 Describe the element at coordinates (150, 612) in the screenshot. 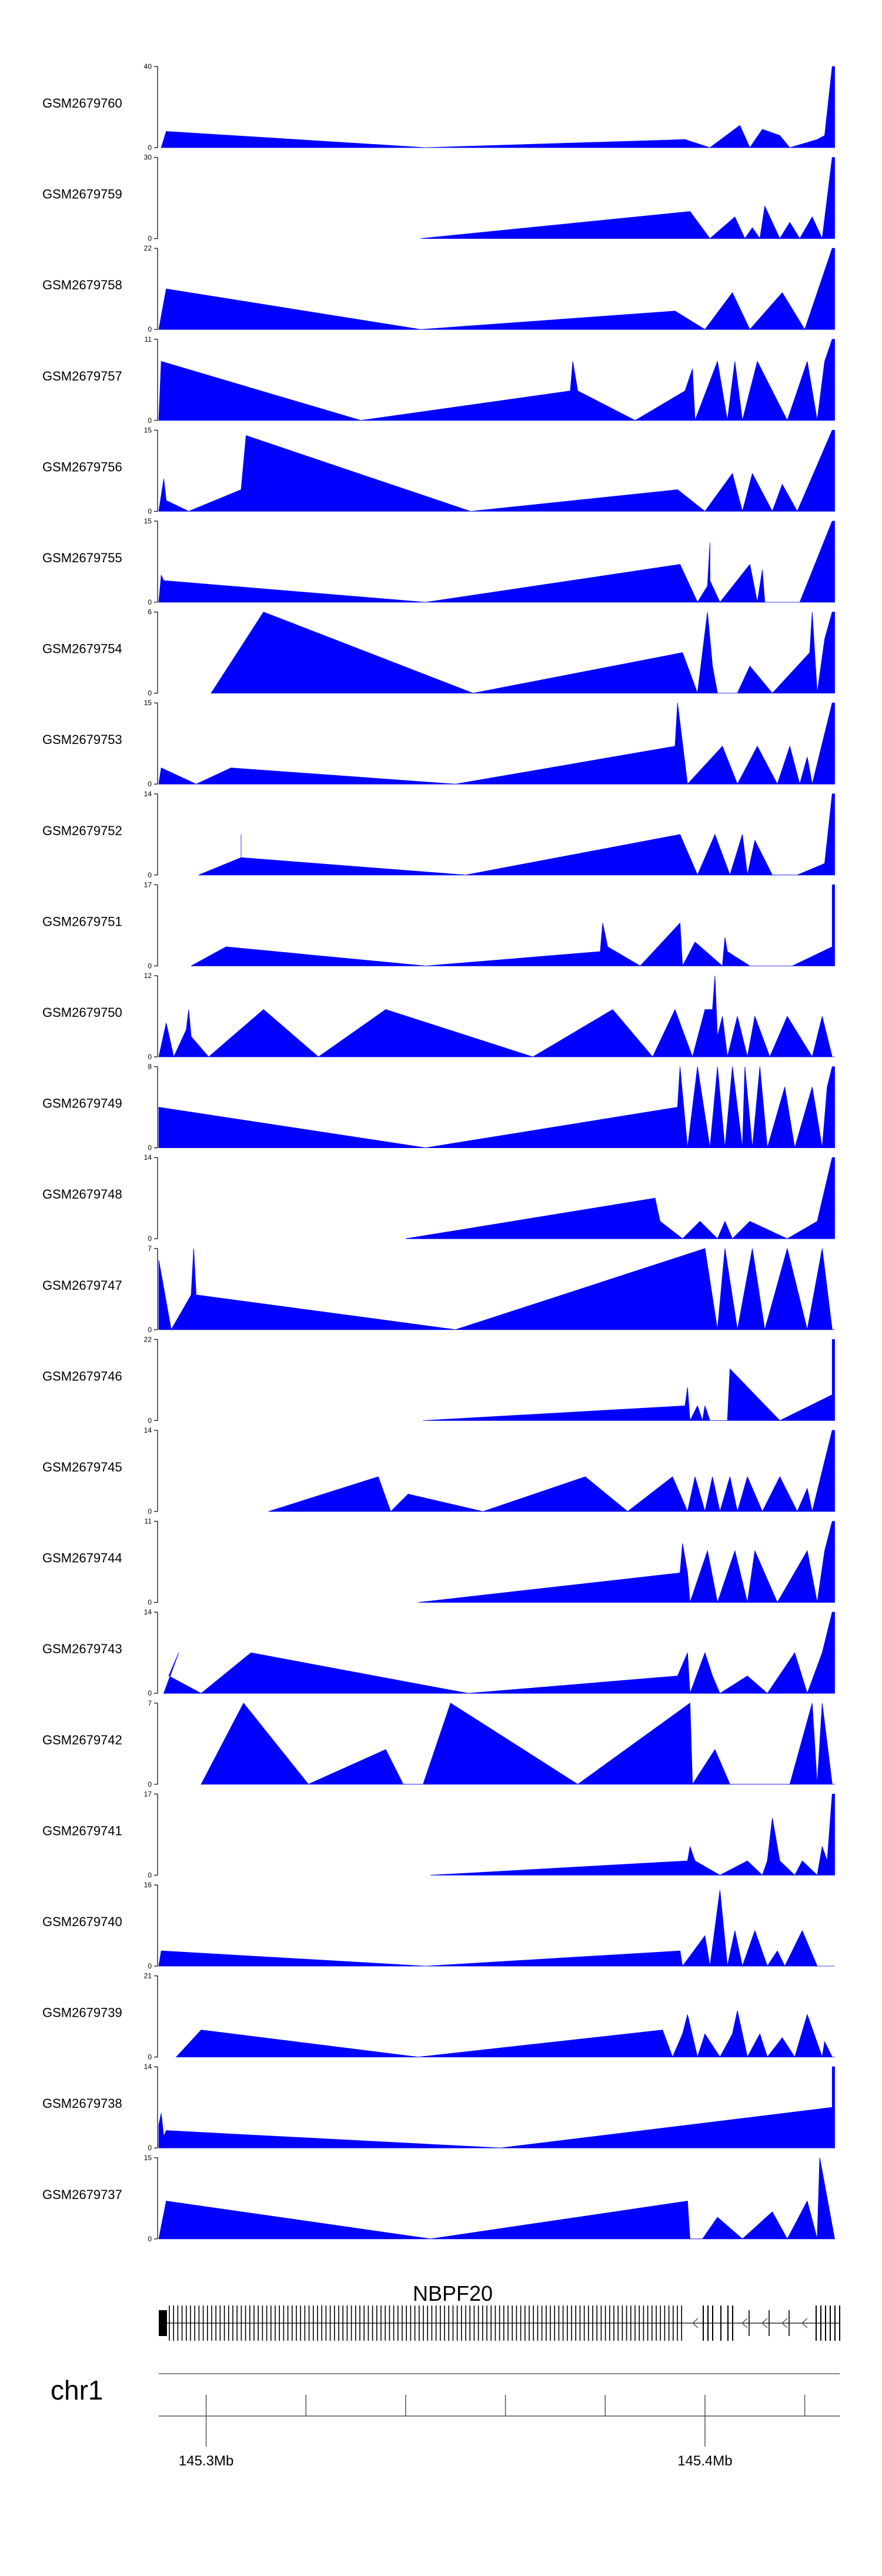

I see `y-tick-label-max: 6` at that location.